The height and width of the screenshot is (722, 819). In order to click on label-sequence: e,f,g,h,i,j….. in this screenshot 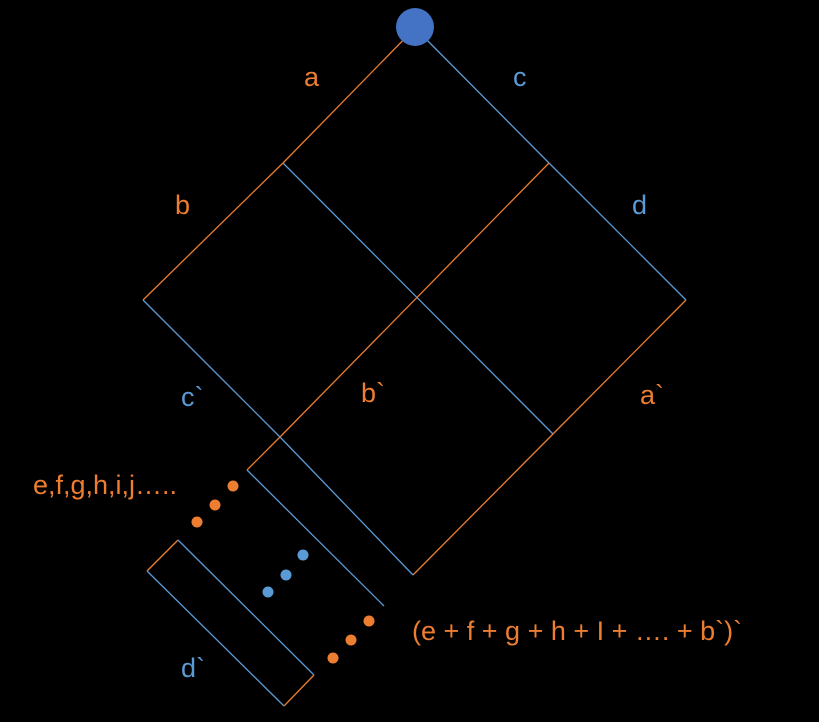, I will do `click(105, 485)`.